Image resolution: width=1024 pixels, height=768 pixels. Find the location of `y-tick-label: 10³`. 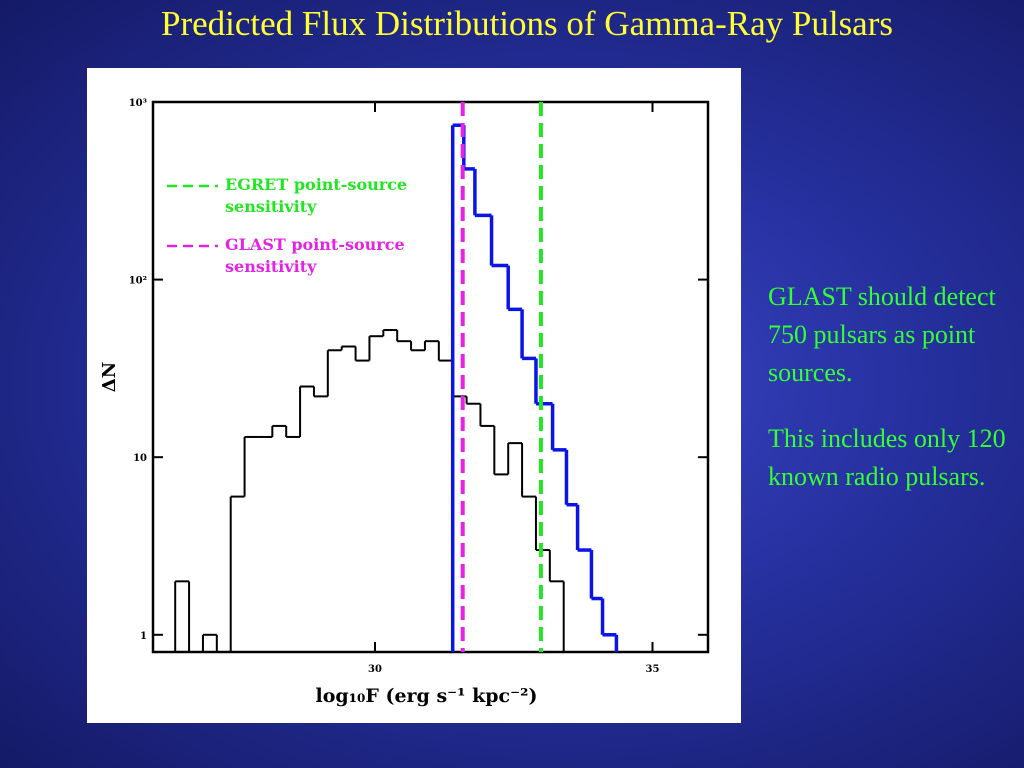

y-tick-label: 10³ is located at coordinates (138, 103).